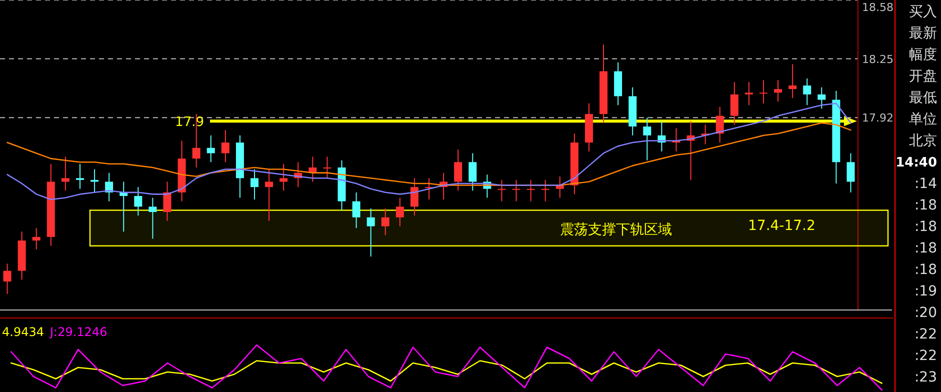 This screenshot has height=392, width=941. What do you see at coordinates (923, 76) in the screenshot?
I see `text: 开盘` at bounding box center [923, 76].